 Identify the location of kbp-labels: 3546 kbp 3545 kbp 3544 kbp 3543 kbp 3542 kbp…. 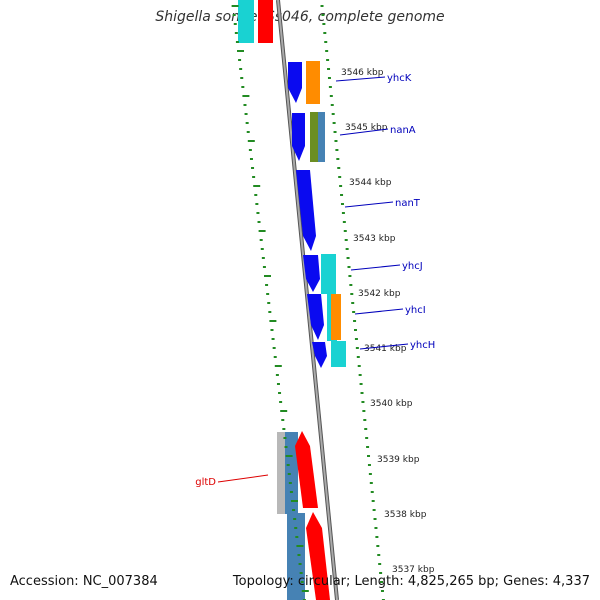
(388, 321).